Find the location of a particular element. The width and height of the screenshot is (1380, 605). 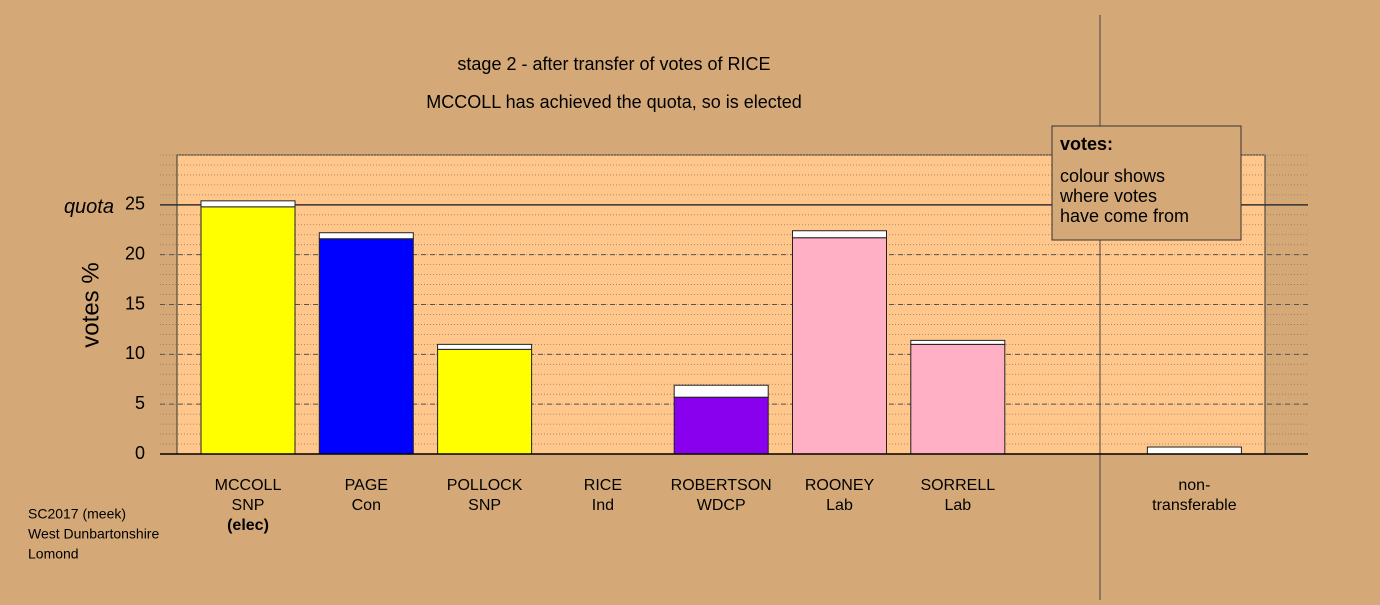

x-tick-label: Ind is located at coordinates (603, 505).